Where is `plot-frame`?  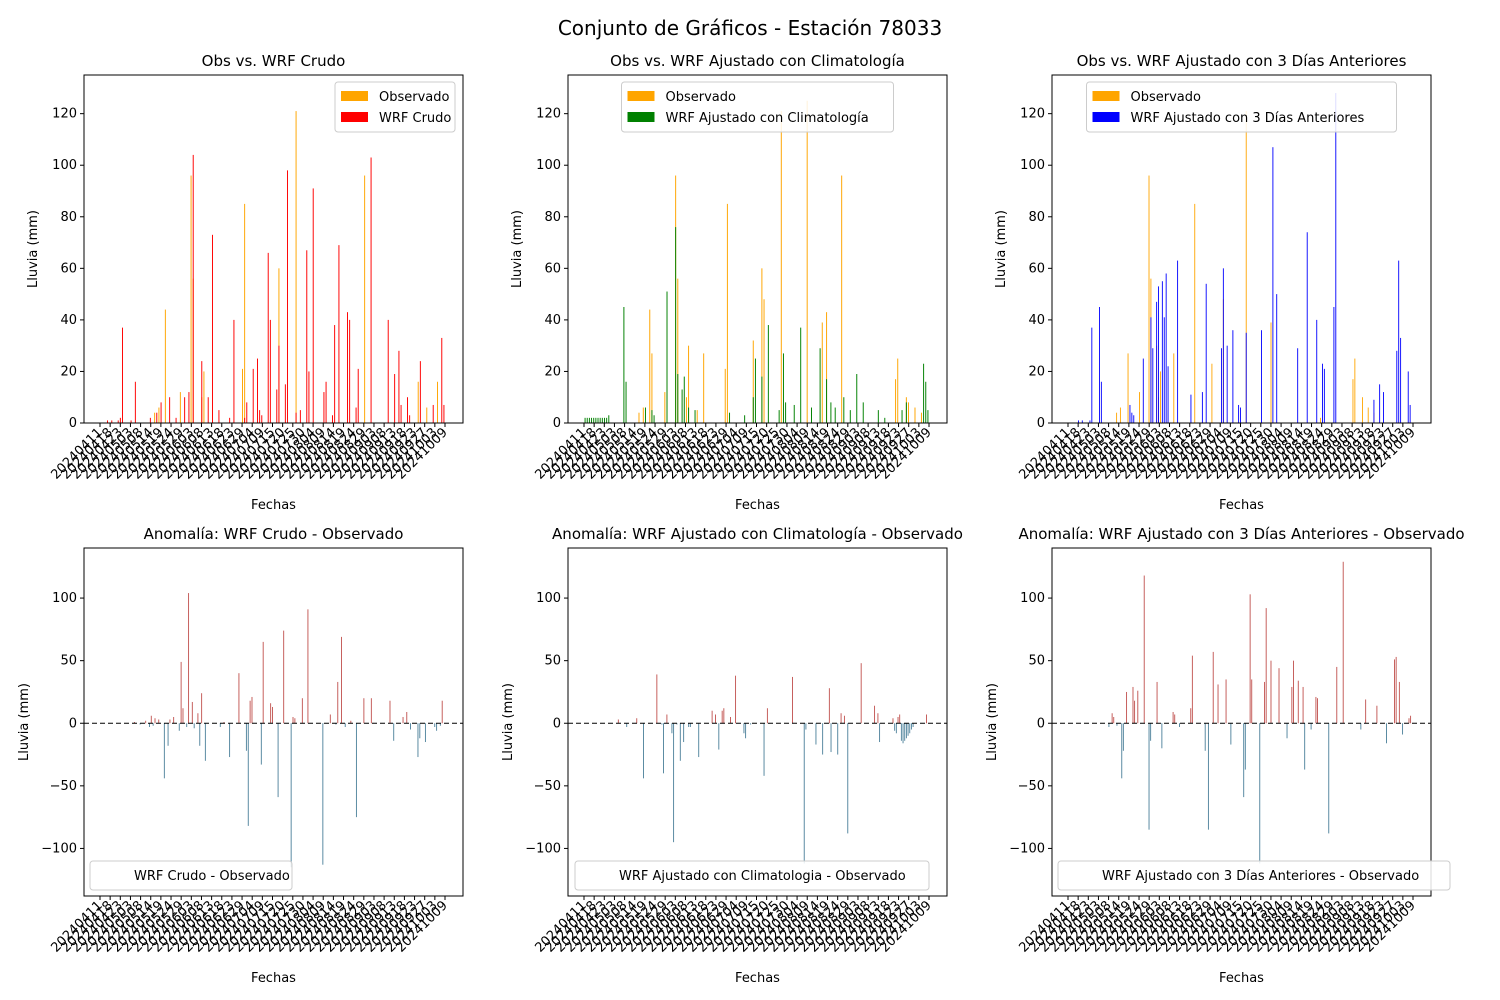
plot-frame is located at coordinates (273, 249).